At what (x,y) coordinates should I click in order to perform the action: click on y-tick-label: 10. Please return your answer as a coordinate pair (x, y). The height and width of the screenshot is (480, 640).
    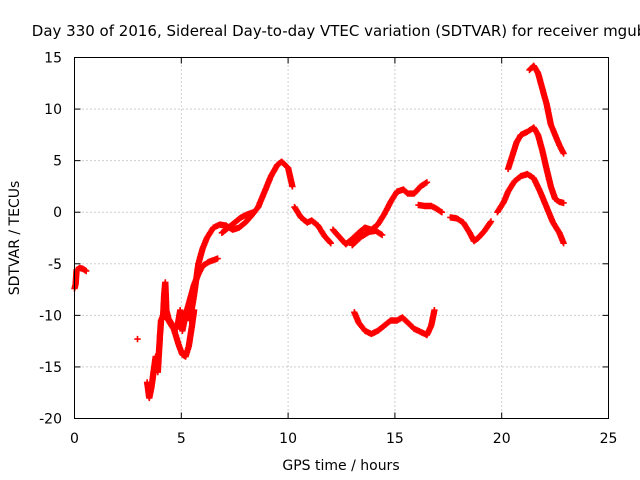
    Looking at the image, I should click on (53, 110).